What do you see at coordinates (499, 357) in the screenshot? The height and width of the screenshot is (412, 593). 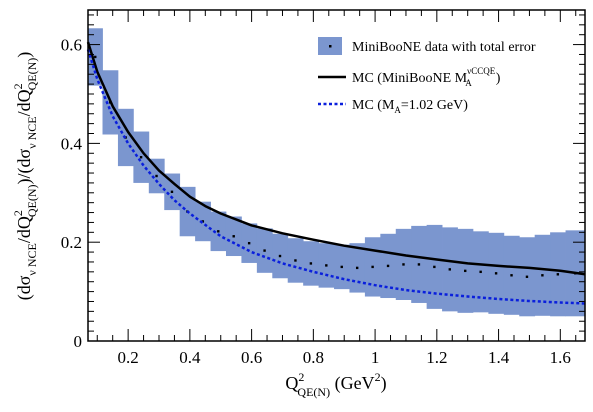 I see `x-tick-label: 1.4` at bounding box center [499, 357].